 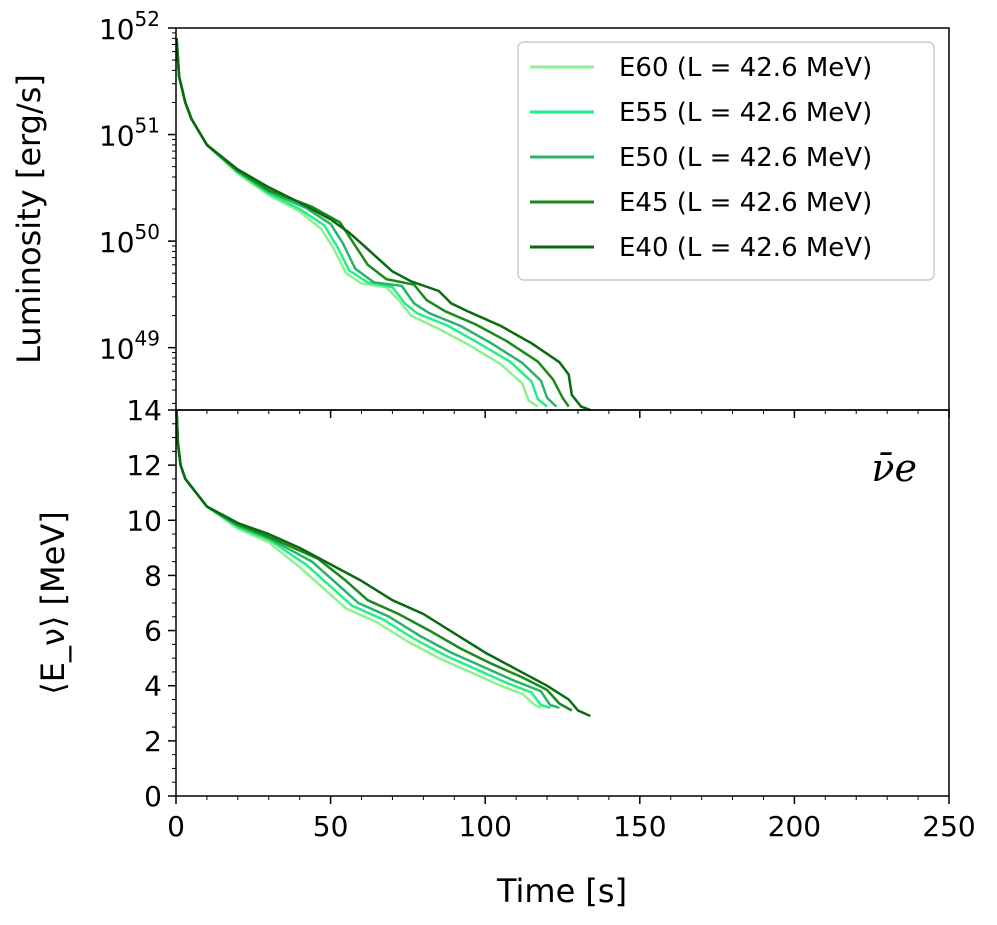 What do you see at coordinates (745, 248) in the screenshot?
I see `legend-entry-label: E40 (L = 42.6 MeV)` at bounding box center [745, 248].